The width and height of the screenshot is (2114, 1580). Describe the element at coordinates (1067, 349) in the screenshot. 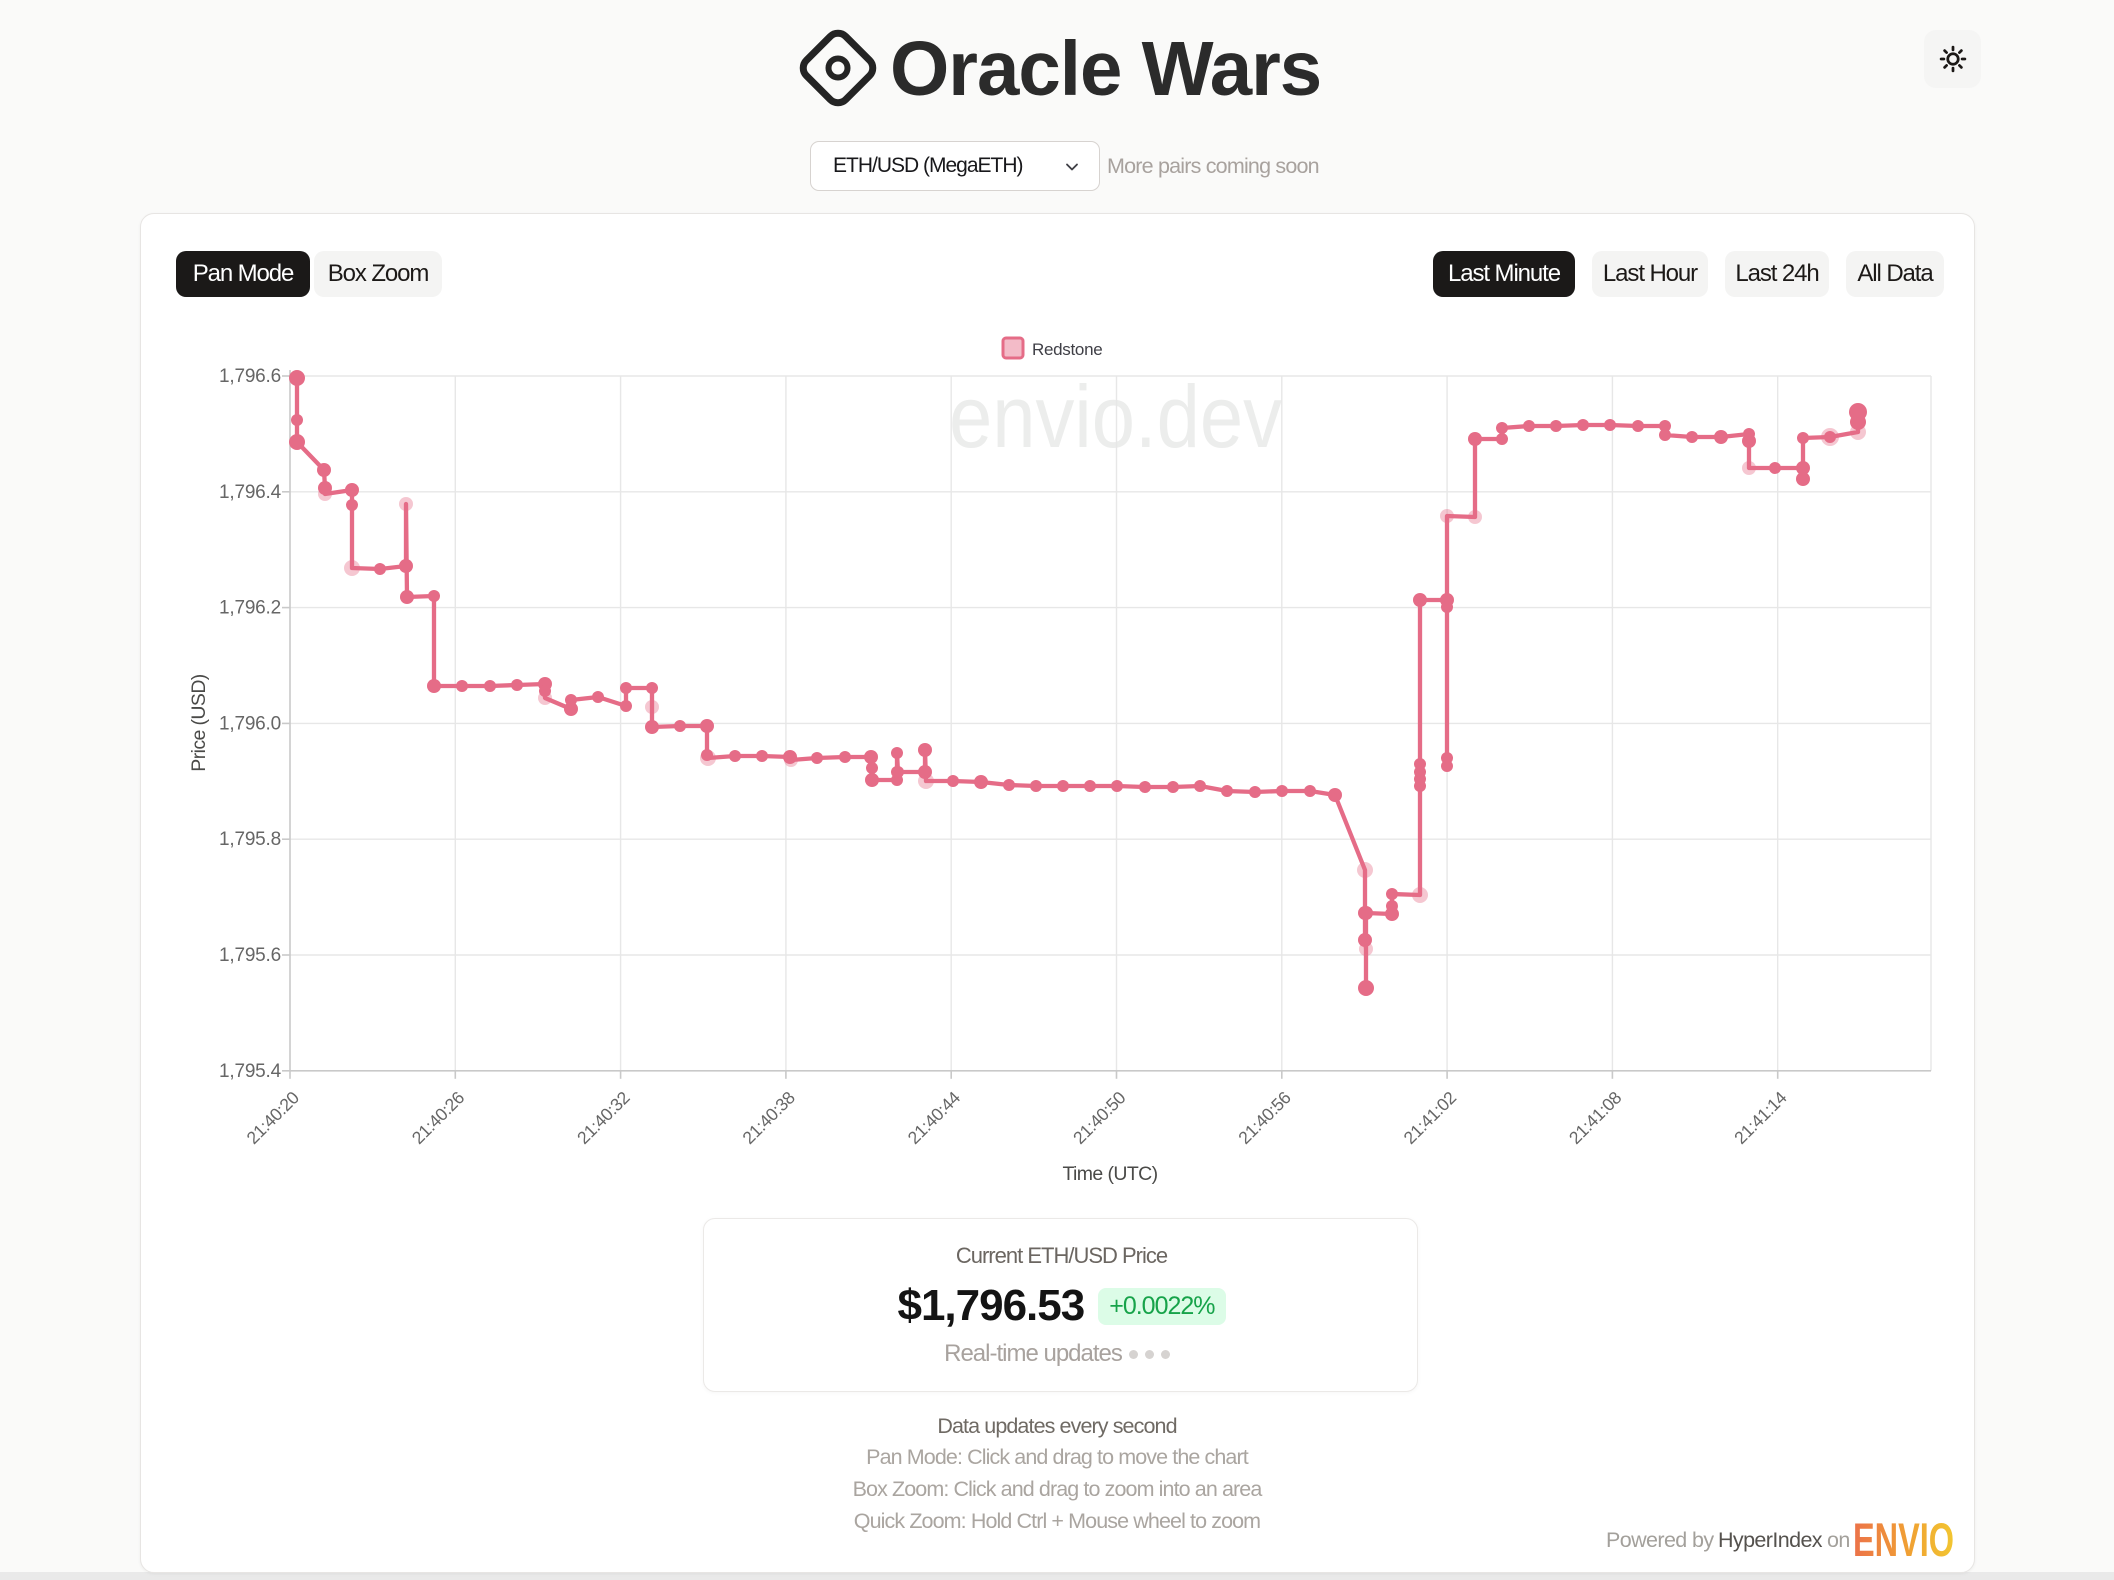

I see `svg-text: Redstone` at that location.